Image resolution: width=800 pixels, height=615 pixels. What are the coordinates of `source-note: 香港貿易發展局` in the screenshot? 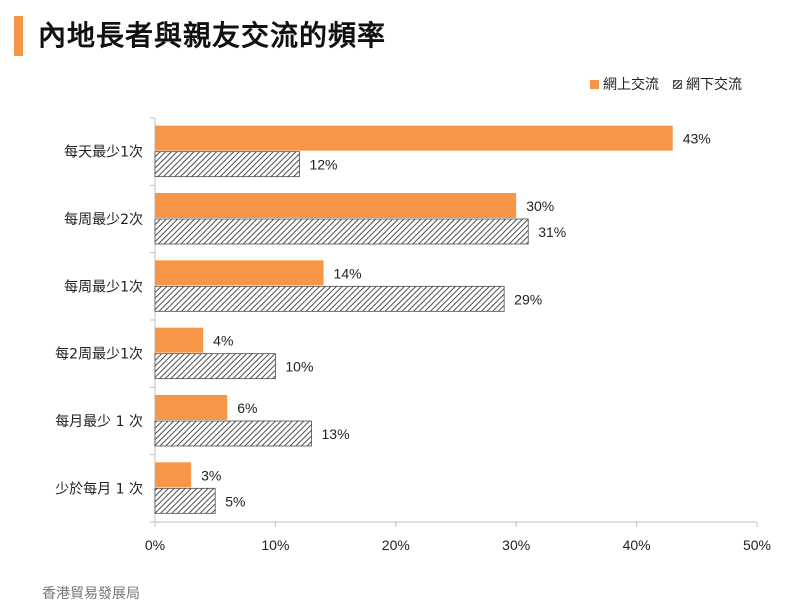 It's located at (91, 594).